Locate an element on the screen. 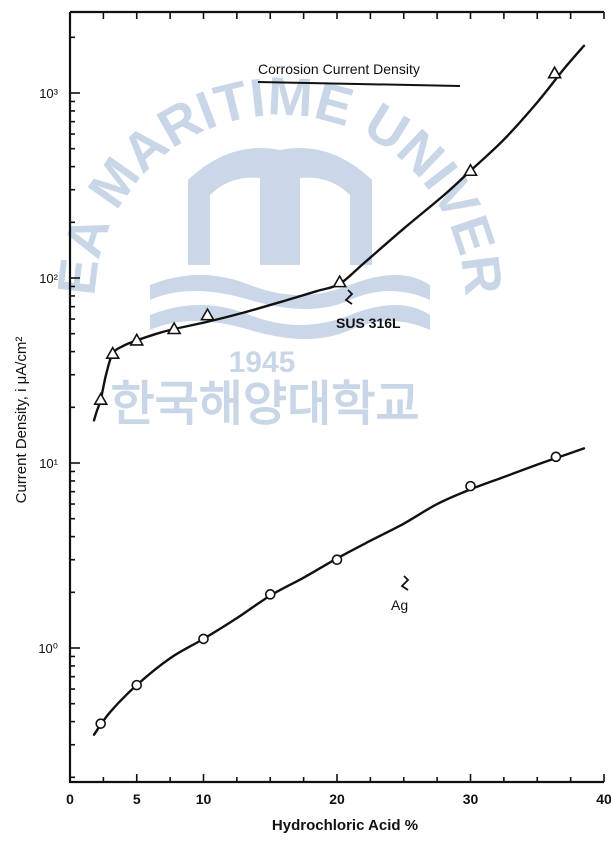  legend-line-sample is located at coordinates (359, 84).